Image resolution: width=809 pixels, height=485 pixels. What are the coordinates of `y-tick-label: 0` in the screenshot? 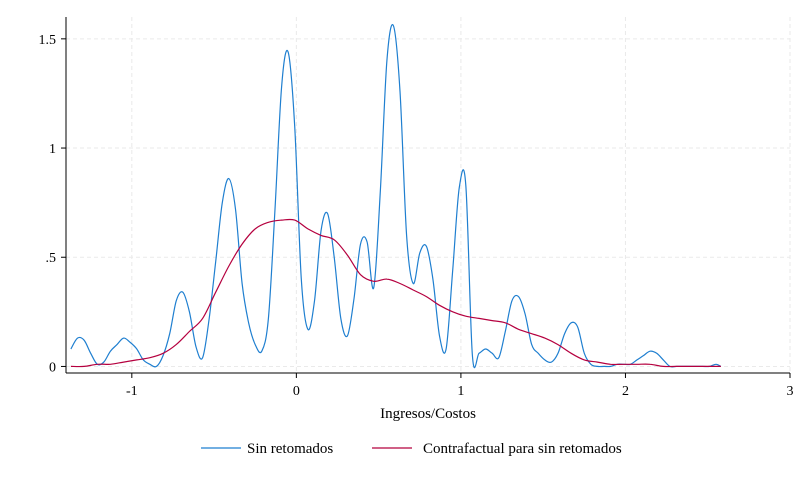 It's located at (52, 367).